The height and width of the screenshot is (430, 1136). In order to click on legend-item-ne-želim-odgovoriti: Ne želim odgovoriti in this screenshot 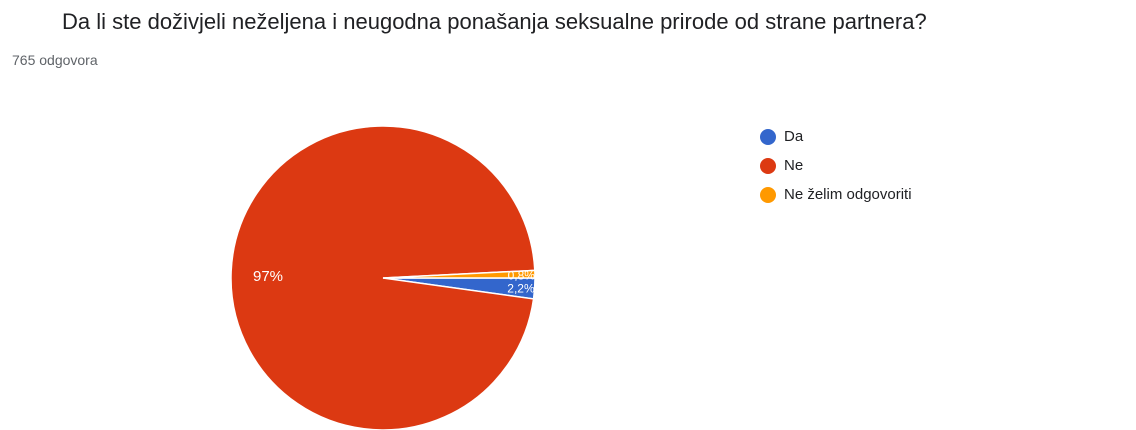, I will do `click(836, 194)`.